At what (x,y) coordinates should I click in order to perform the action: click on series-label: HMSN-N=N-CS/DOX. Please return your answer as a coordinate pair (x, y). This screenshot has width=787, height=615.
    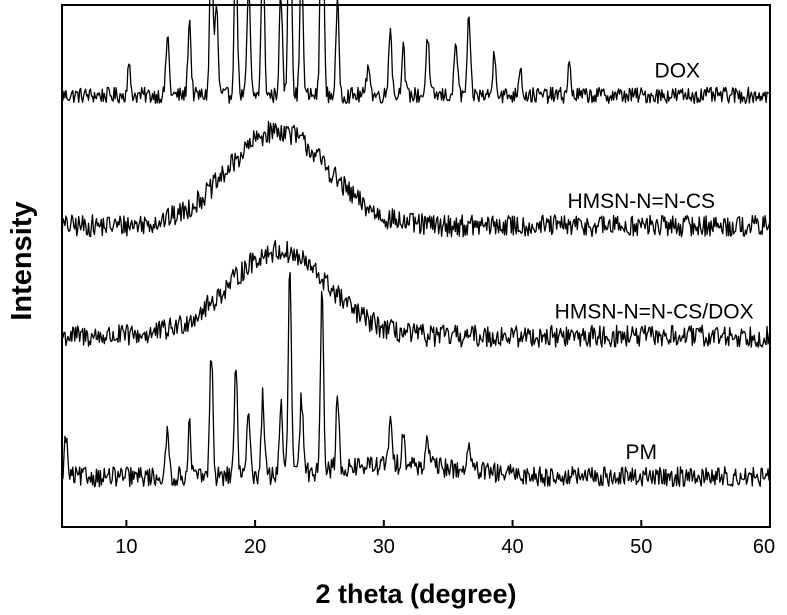
    Looking at the image, I should click on (654, 311).